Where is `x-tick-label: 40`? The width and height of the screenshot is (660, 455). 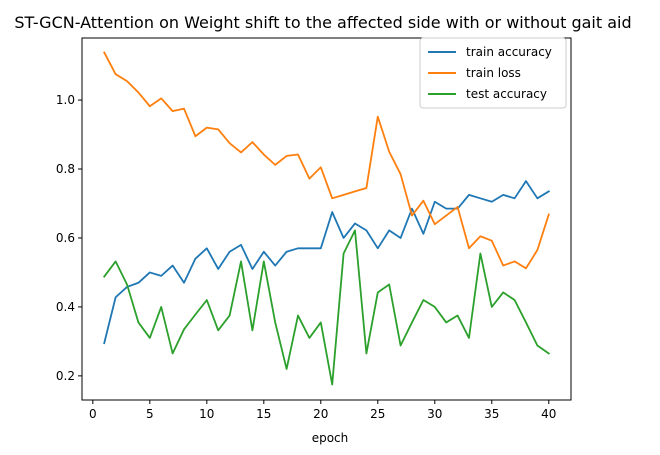 x-tick-label: 40 is located at coordinates (548, 414).